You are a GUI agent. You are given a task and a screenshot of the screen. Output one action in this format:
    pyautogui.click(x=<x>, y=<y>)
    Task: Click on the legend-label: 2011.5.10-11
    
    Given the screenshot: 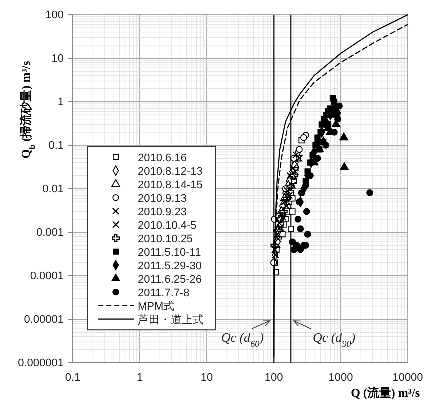 What is the action you would take?
    pyautogui.click(x=170, y=252)
    